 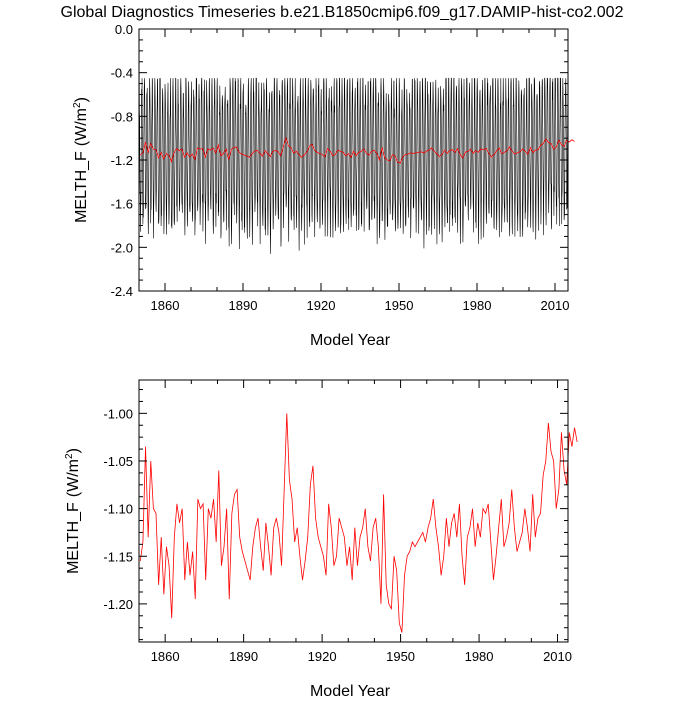 I want to click on bottom-y-tick-label-2: -1.10, so click(x=118, y=509).